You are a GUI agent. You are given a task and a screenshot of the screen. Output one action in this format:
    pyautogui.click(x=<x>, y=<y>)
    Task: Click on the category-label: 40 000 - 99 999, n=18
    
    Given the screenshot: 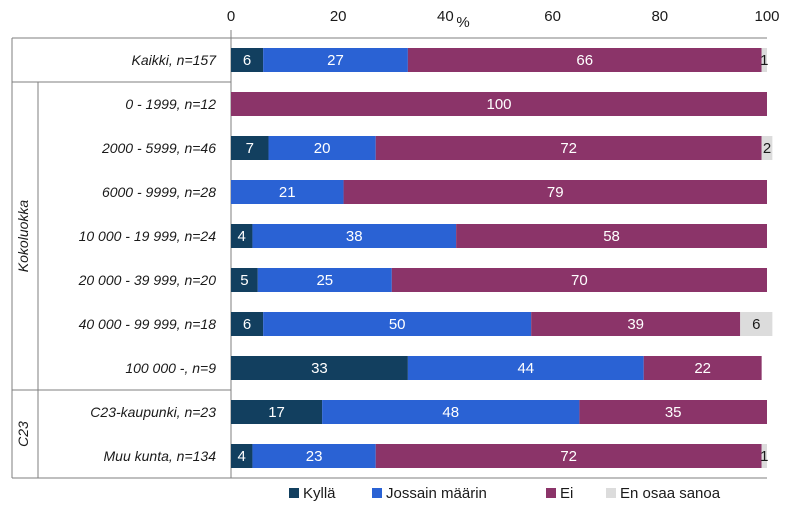 What is the action you would take?
    pyautogui.click(x=148, y=324)
    